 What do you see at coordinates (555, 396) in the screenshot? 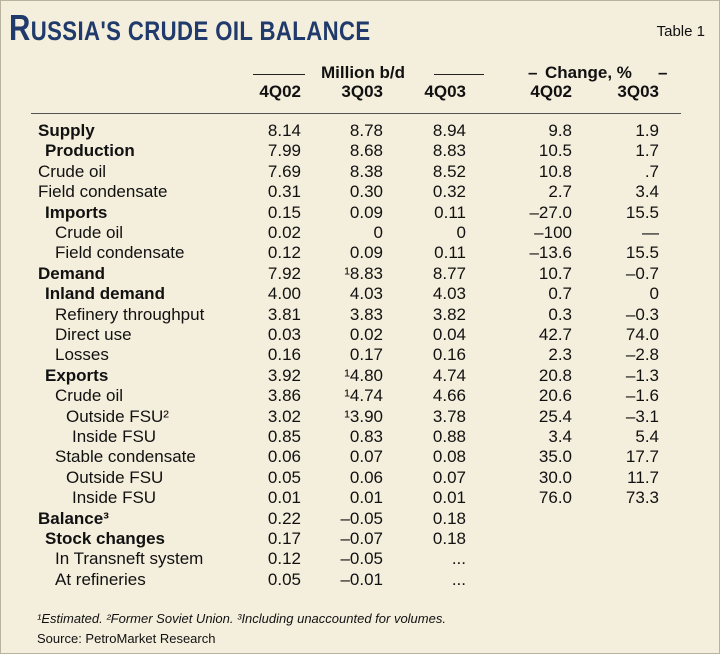
I see `cell: 20.6` at bounding box center [555, 396].